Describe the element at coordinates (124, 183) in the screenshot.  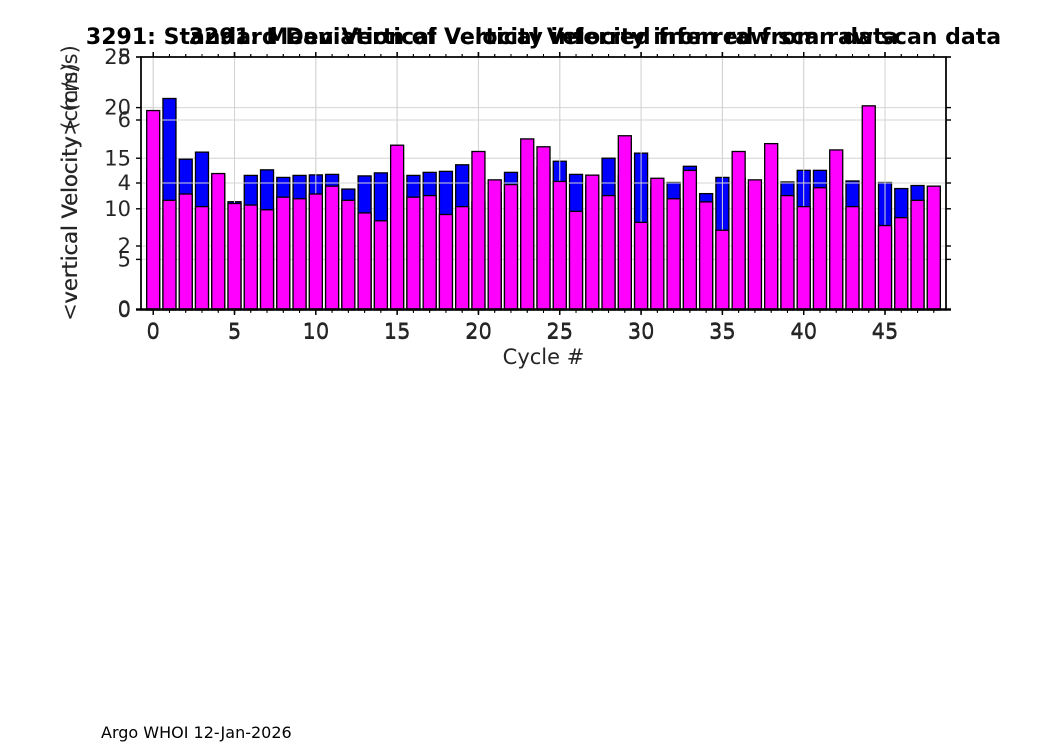
I see `y-tick-label: 4` at that location.